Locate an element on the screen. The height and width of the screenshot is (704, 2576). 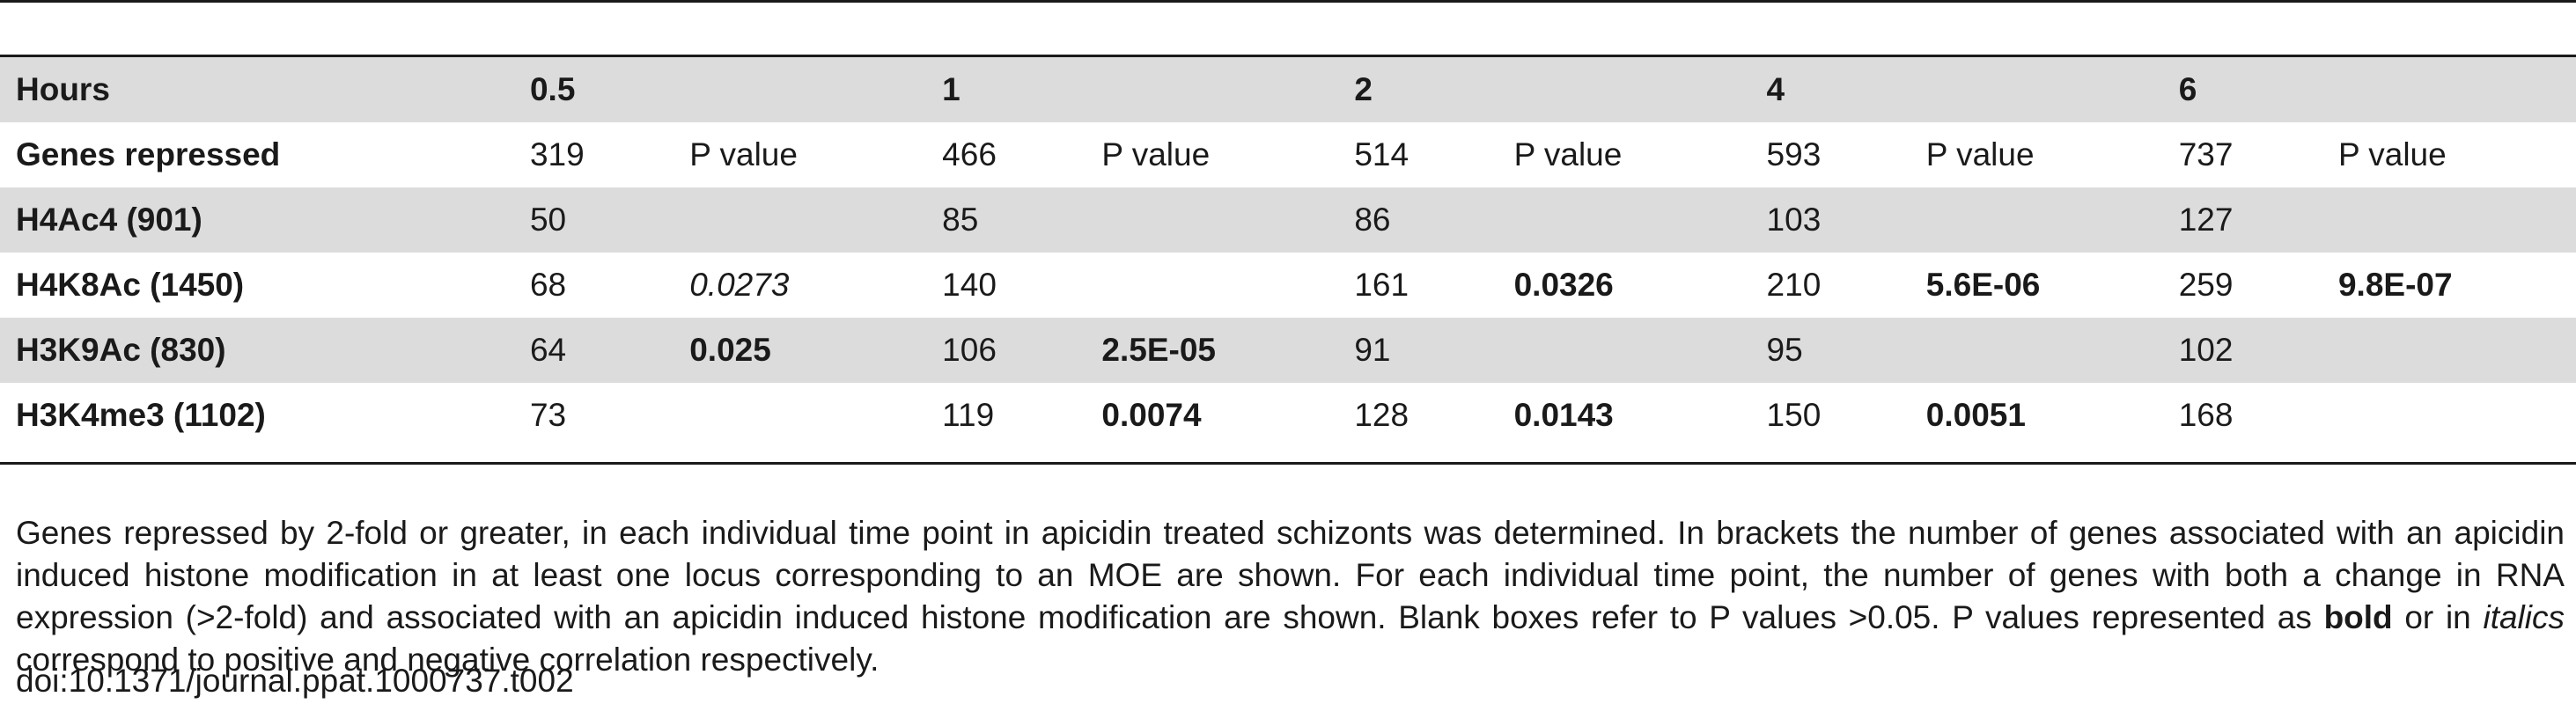
p-value-cell: 0.0326 is located at coordinates (1564, 285).